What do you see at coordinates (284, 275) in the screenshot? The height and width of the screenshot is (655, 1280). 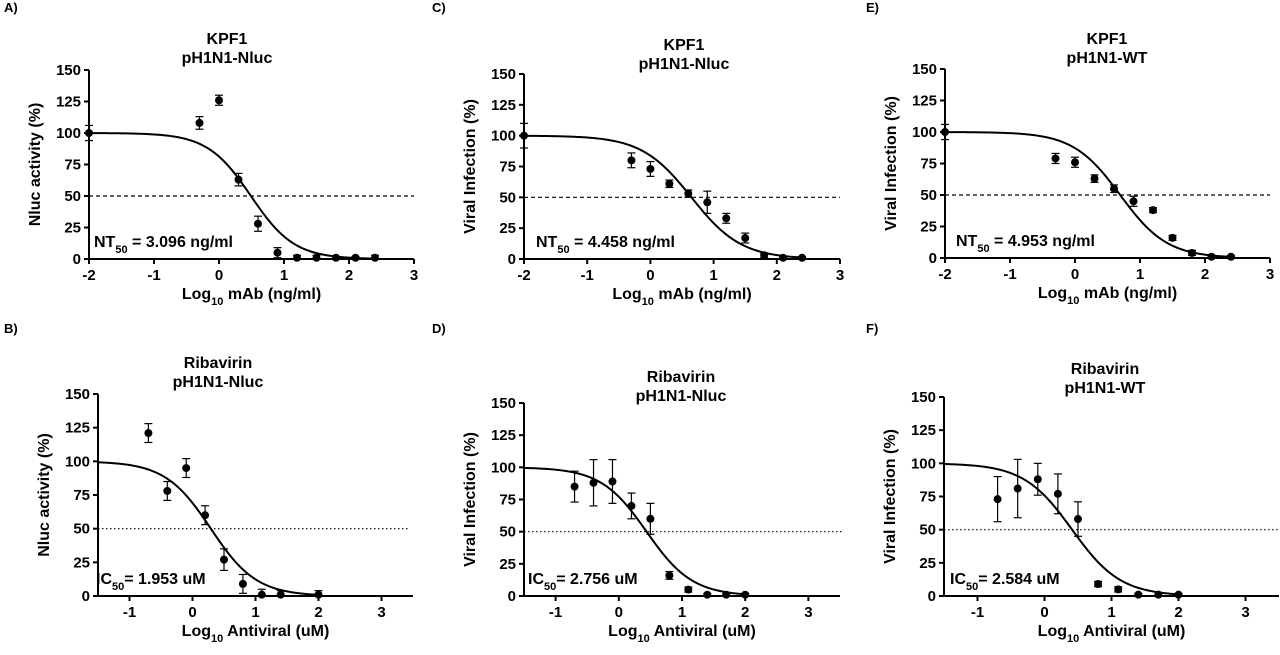 I see `x-tick-label: 1` at bounding box center [284, 275].